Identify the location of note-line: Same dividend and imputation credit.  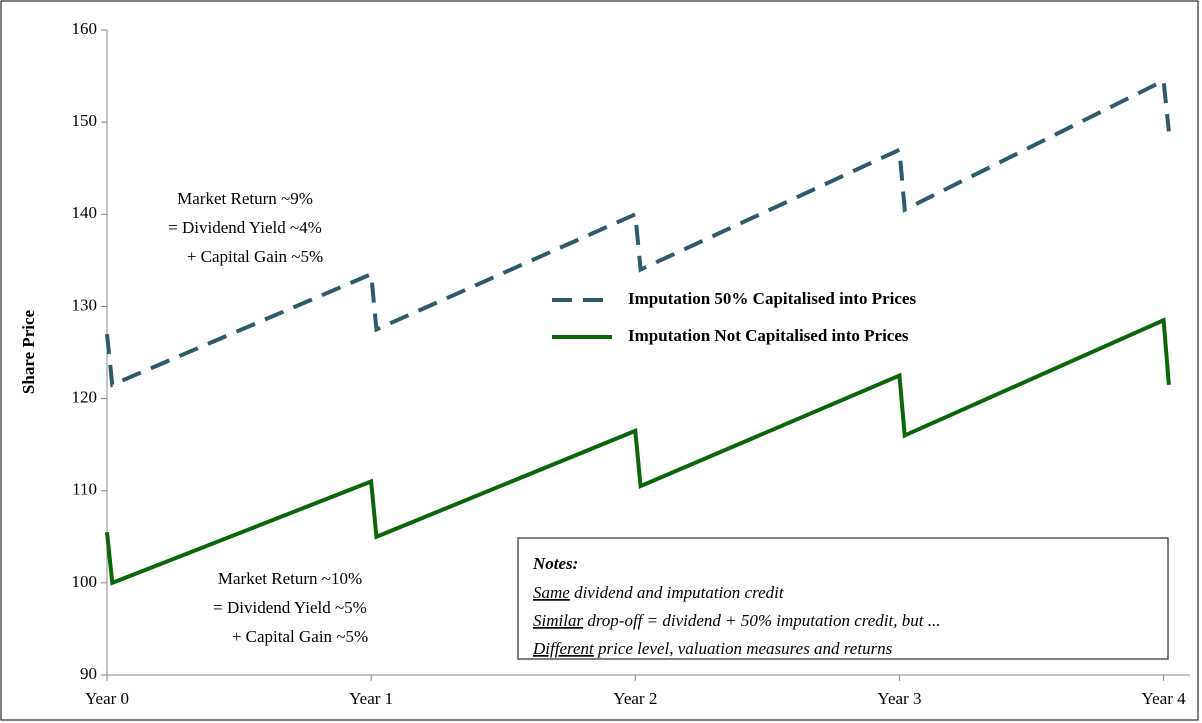
(659, 592).